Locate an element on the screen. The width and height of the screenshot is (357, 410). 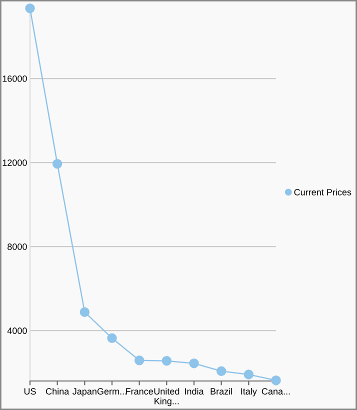
x-tick-label: Italy is located at coordinates (249, 392).